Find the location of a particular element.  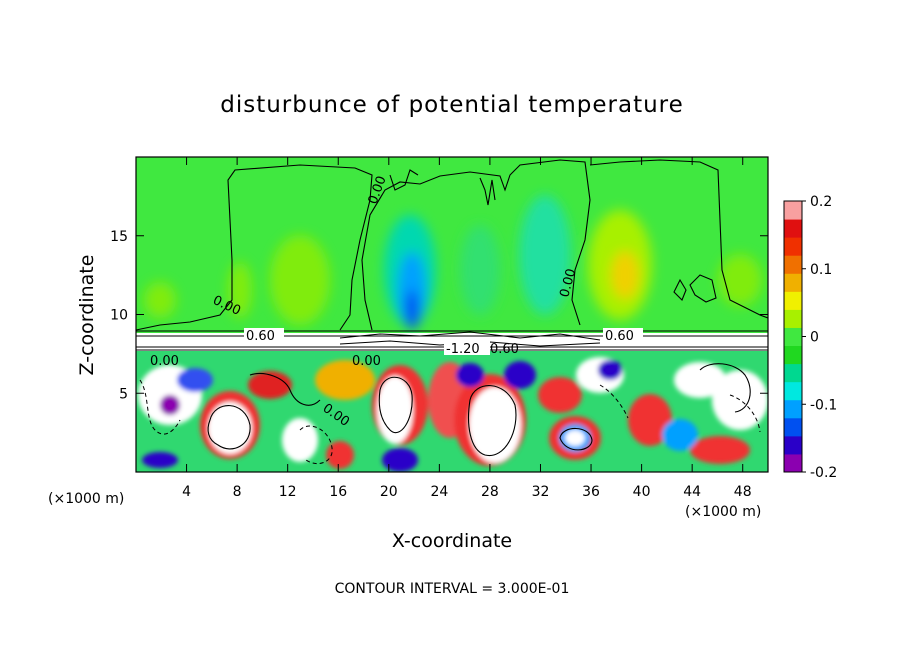

y-tick-label: 10 is located at coordinates (119, 316).